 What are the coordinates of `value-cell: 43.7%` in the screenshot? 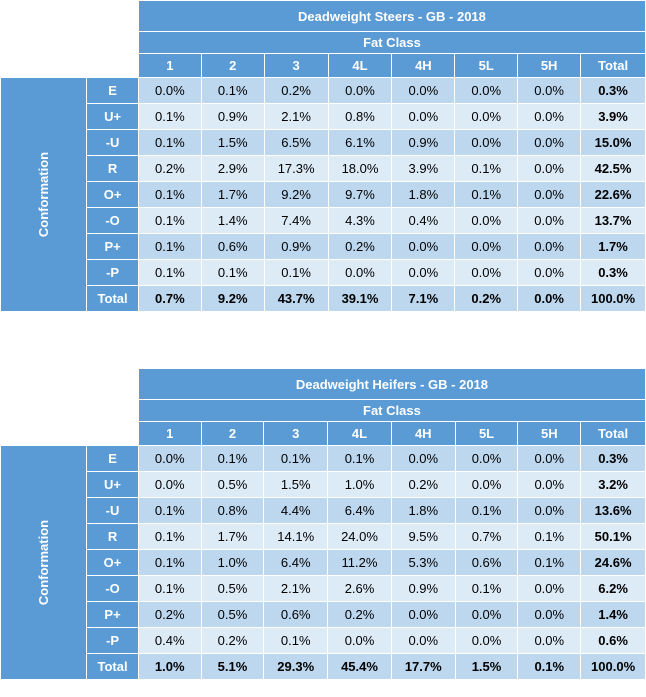 It's located at (296, 298).